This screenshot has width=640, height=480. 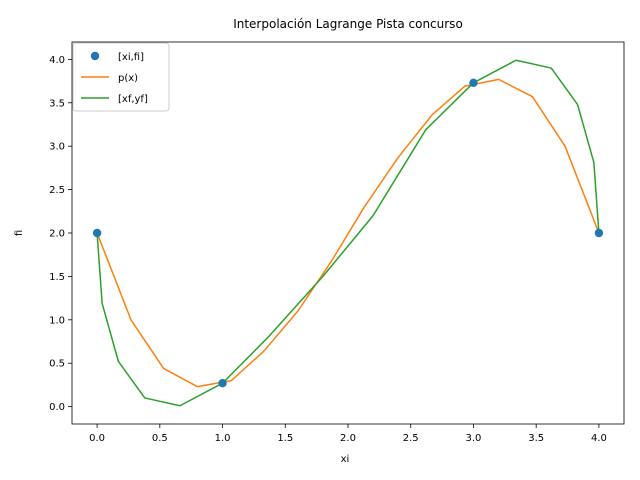 I want to click on x-tick-label: 0.5, so click(x=160, y=438).